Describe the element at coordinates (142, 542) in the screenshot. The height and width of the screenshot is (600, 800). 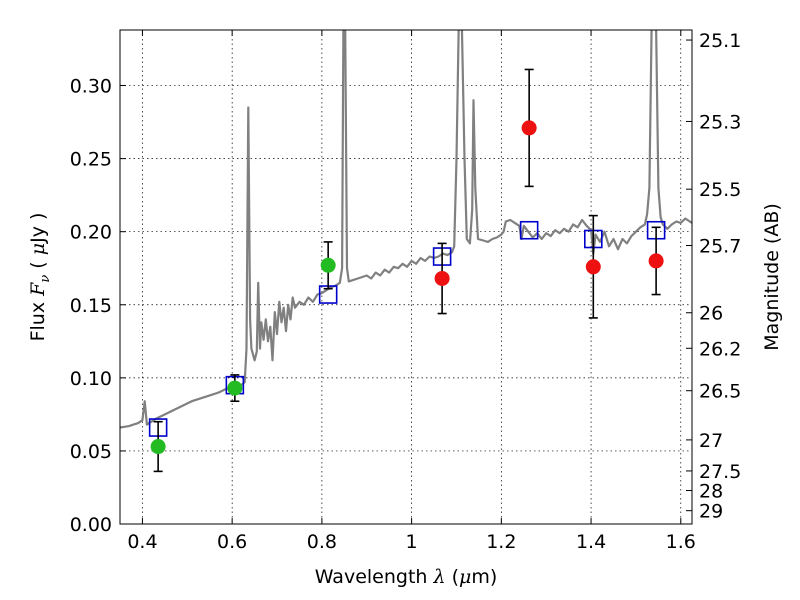
I see `x-tick-label: 0.4` at that location.